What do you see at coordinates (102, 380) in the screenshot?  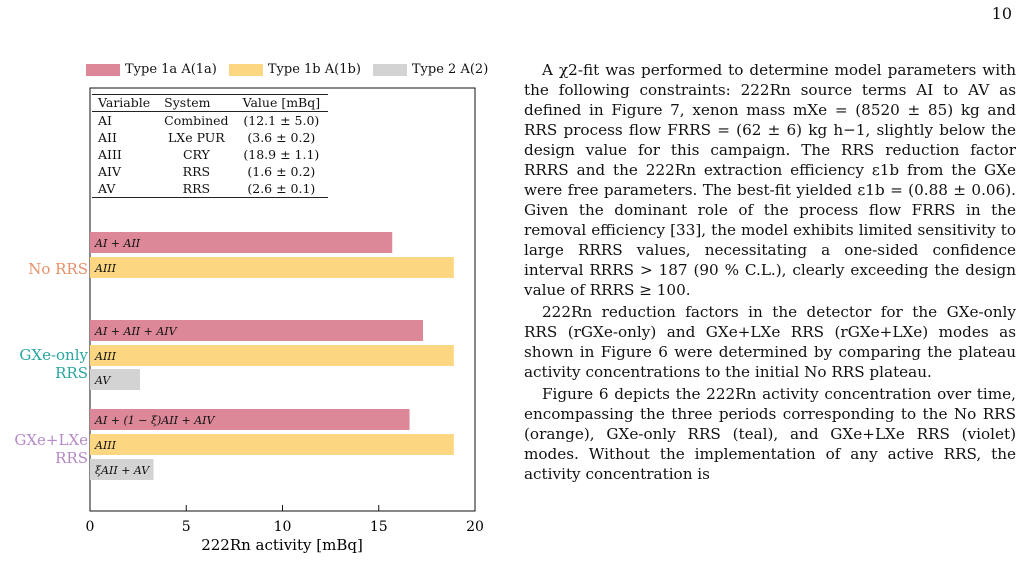 I see `bar-label: AV` at bounding box center [102, 380].